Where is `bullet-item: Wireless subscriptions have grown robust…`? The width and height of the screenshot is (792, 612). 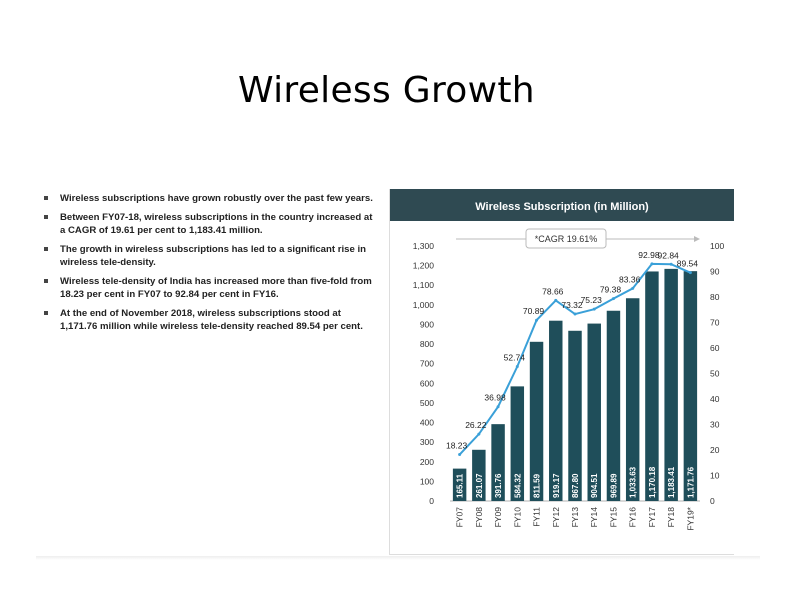 bullet-item: Wireless subscriptions have grown robust… is located at coordinates (211, 198).